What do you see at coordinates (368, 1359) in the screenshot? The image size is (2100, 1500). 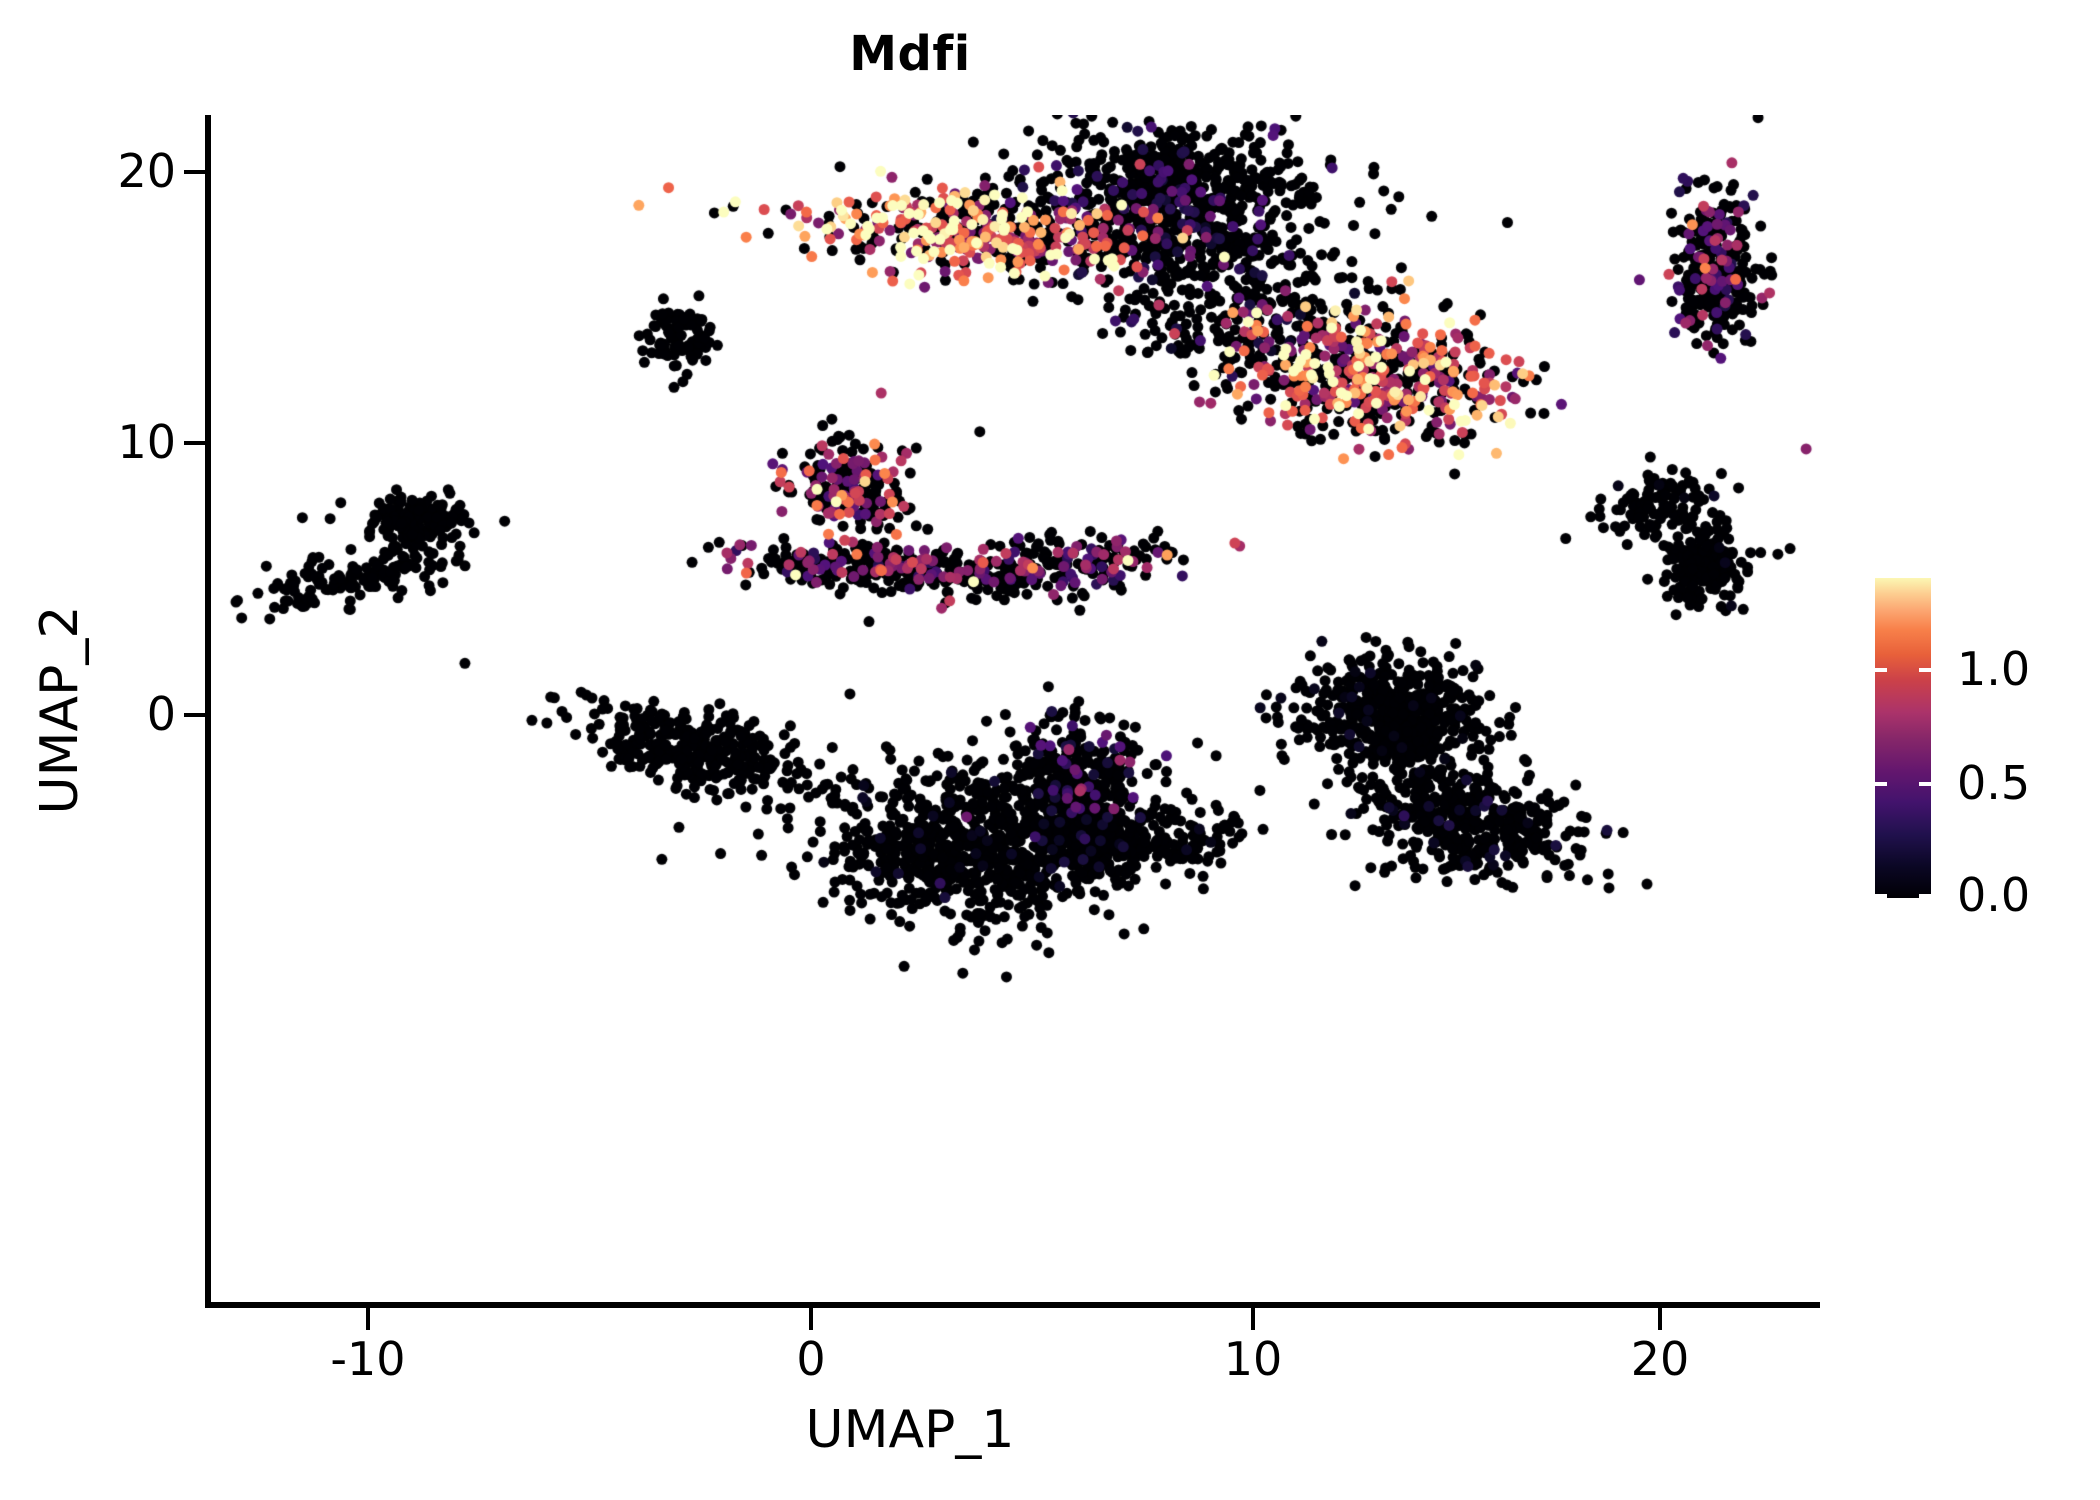 I see `x-tick-label-0: -10` at bounding box center [368, 1359].